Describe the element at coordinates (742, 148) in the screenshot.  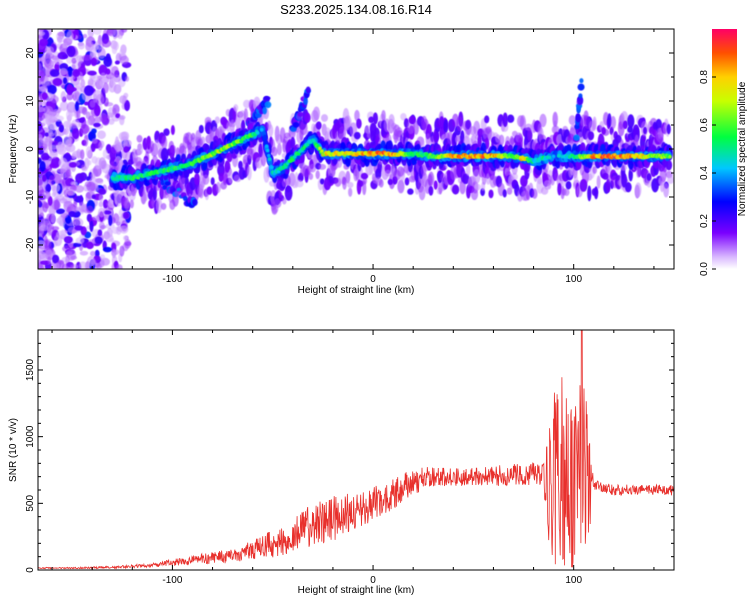
I see `colorbar-label: Normalized spectral amplitude` at that location.